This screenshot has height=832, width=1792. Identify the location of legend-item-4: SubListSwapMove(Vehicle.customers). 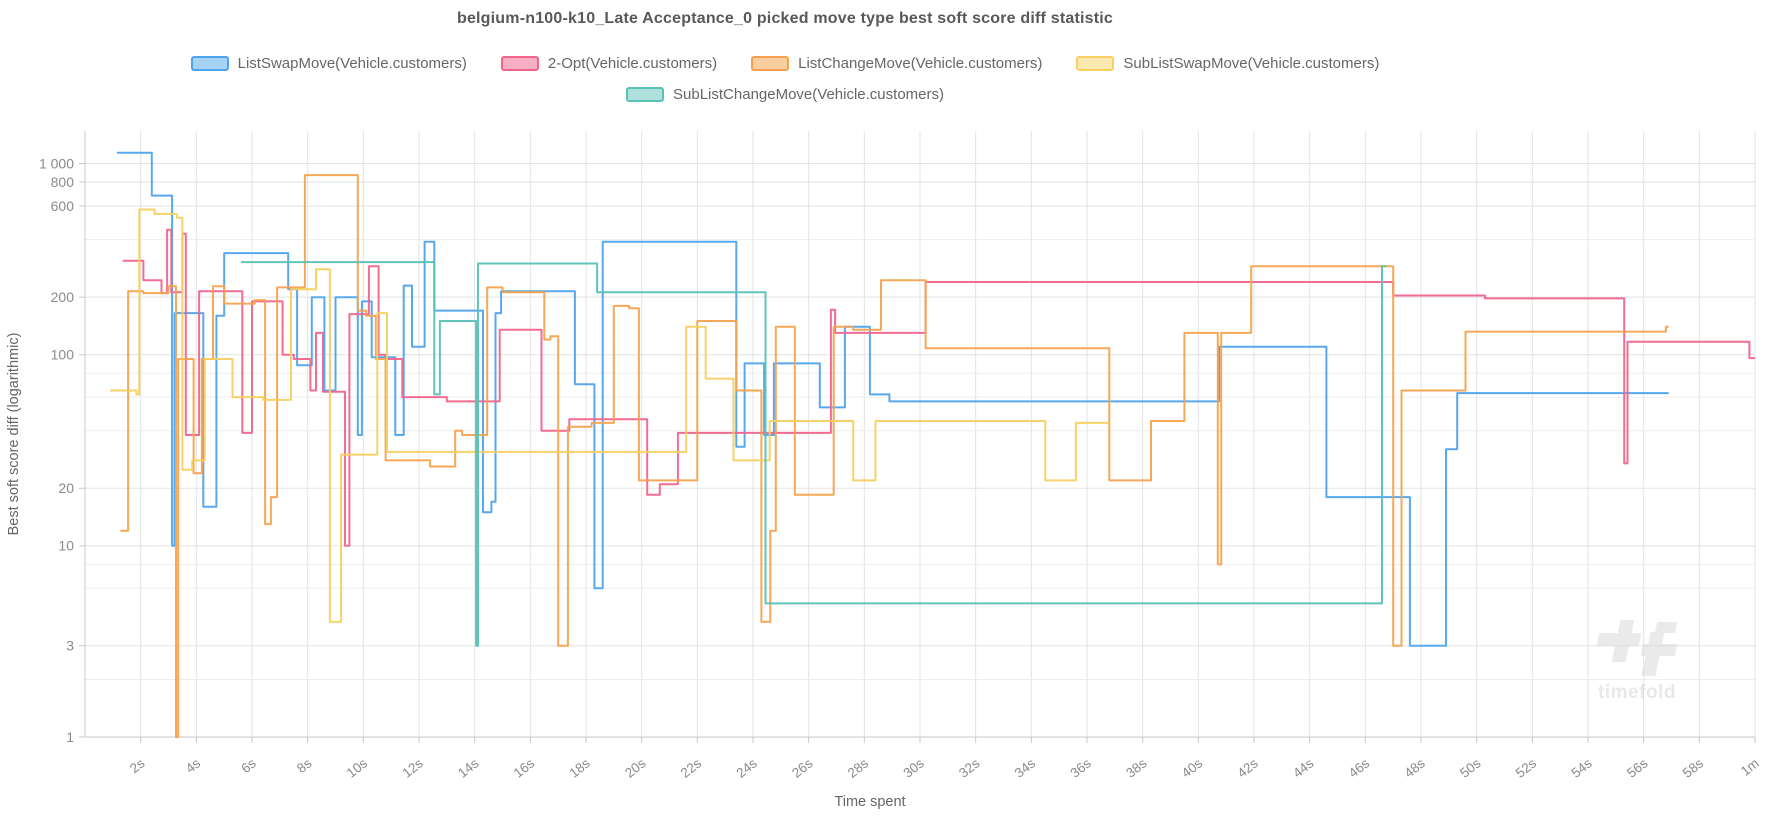
(1227, 63).